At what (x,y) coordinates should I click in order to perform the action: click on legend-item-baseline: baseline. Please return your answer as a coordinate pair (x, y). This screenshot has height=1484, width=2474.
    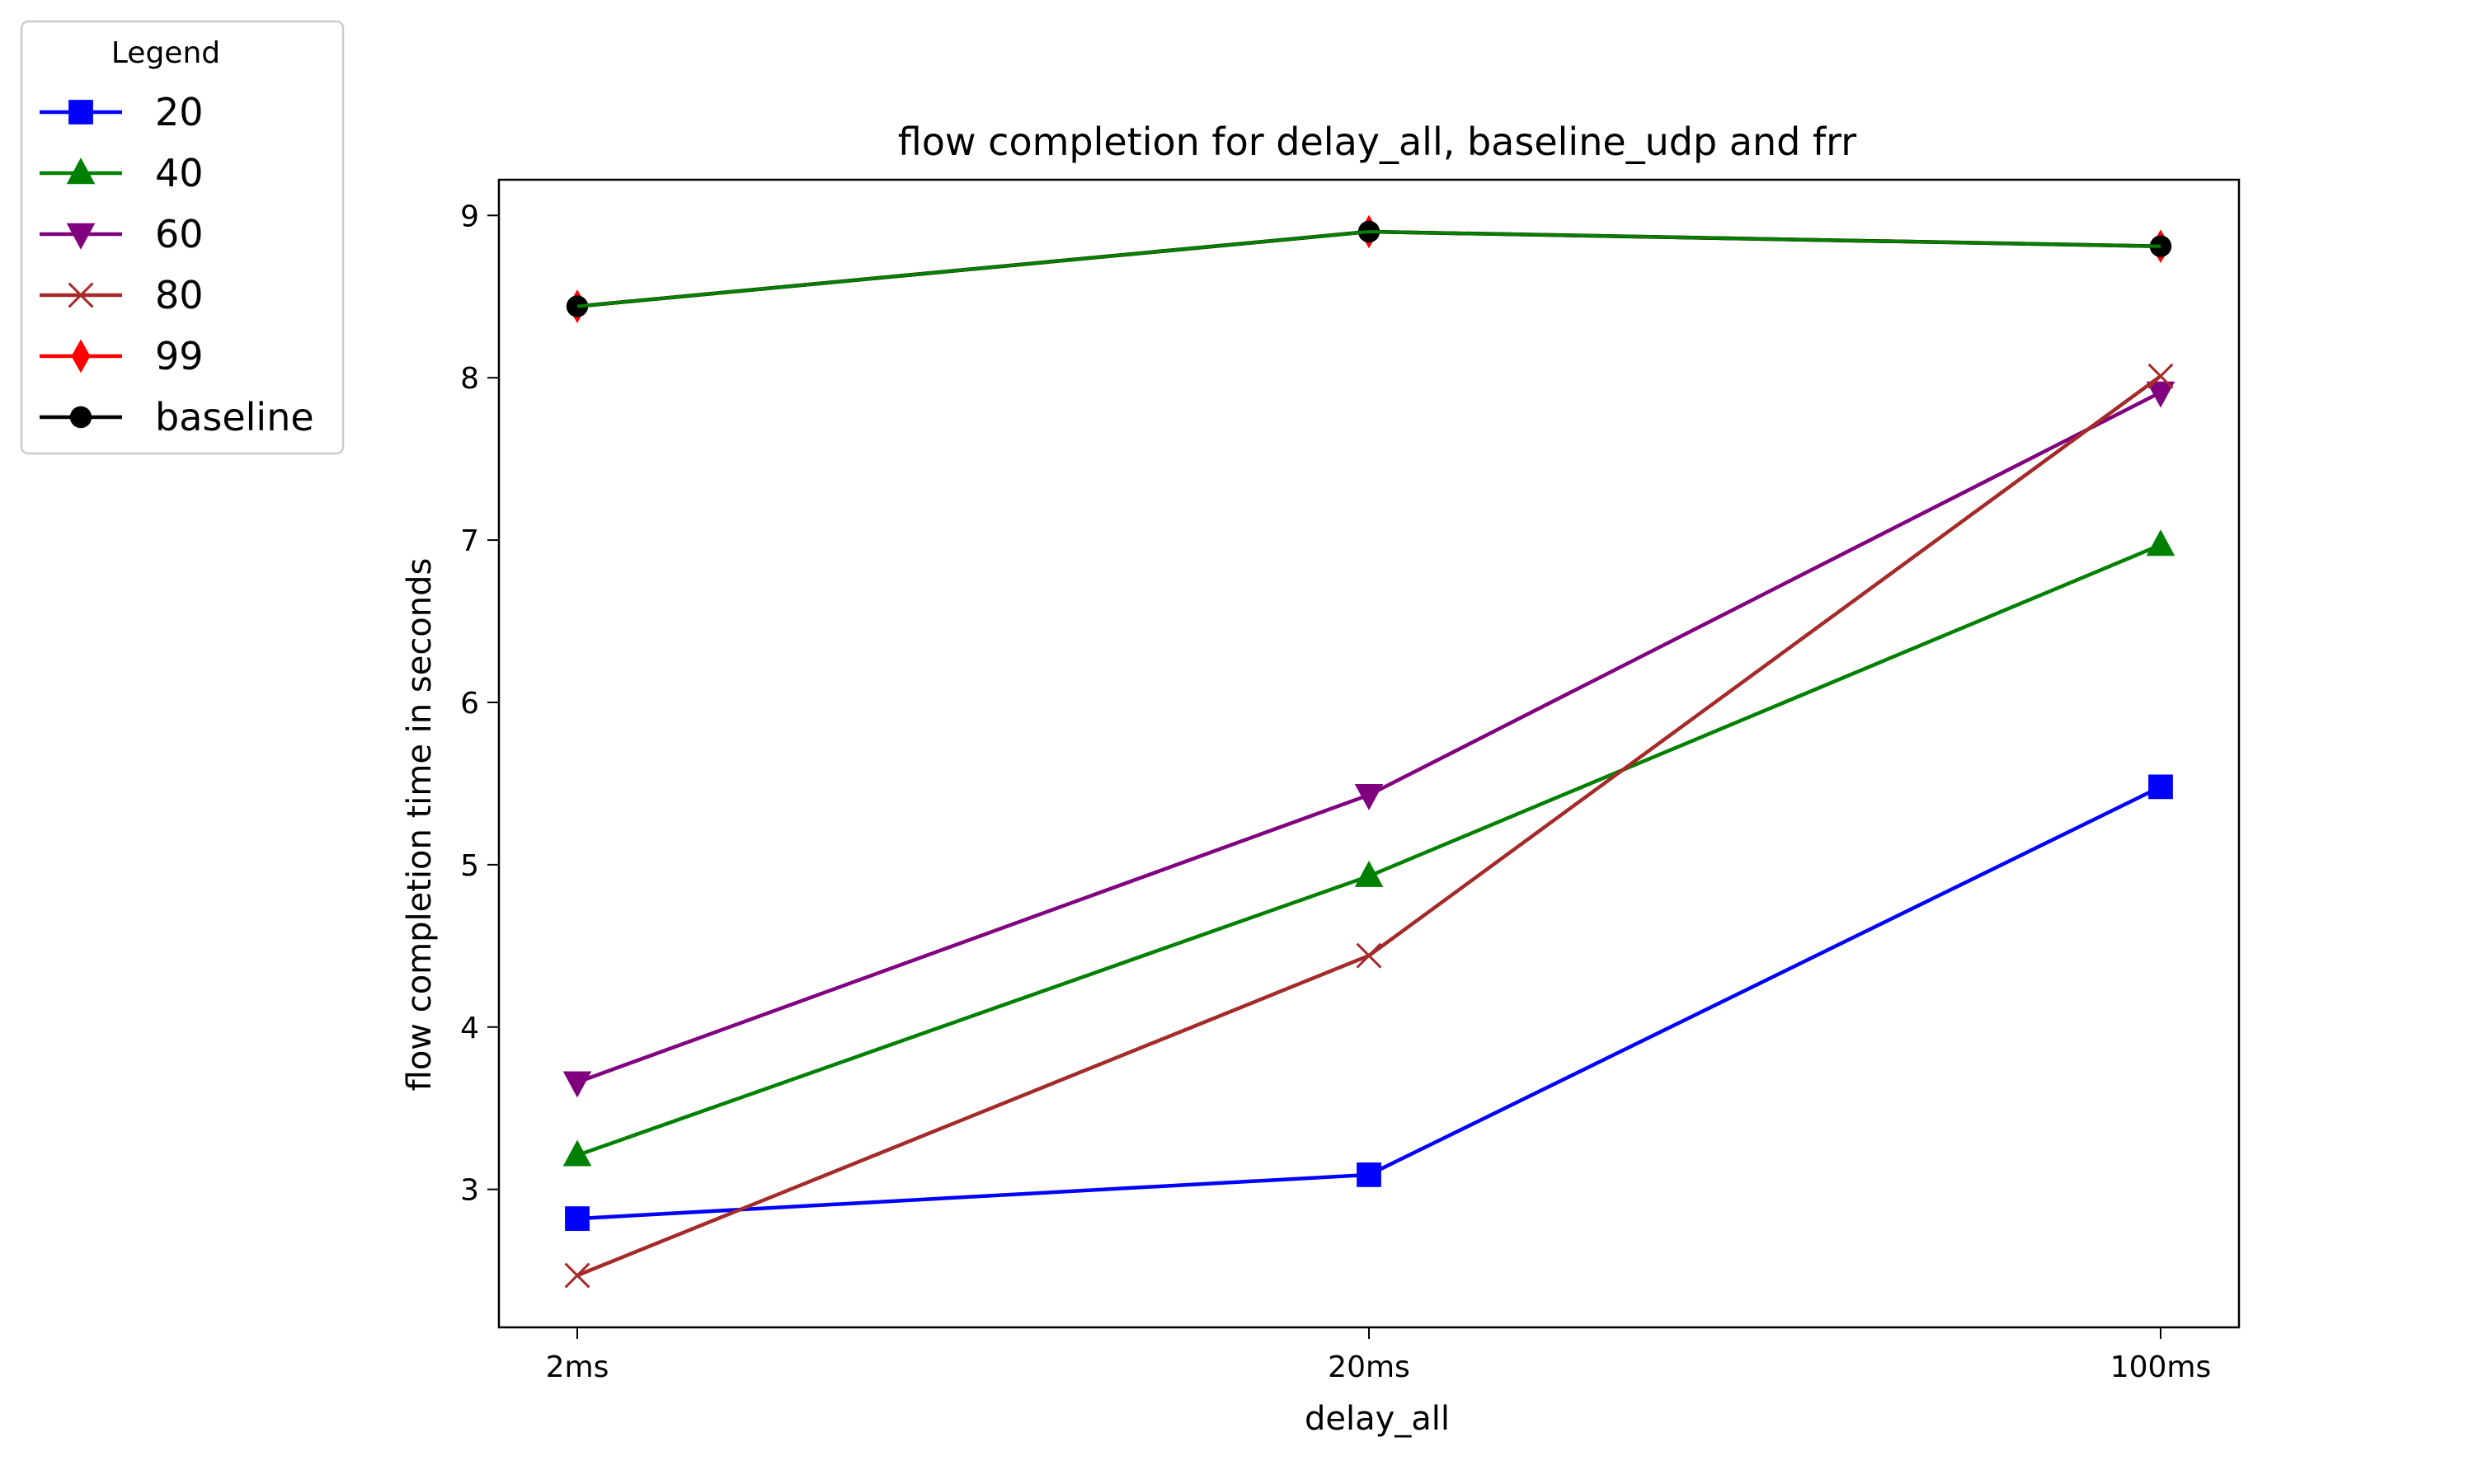
    Looking at the image, I should click on (177, 417).